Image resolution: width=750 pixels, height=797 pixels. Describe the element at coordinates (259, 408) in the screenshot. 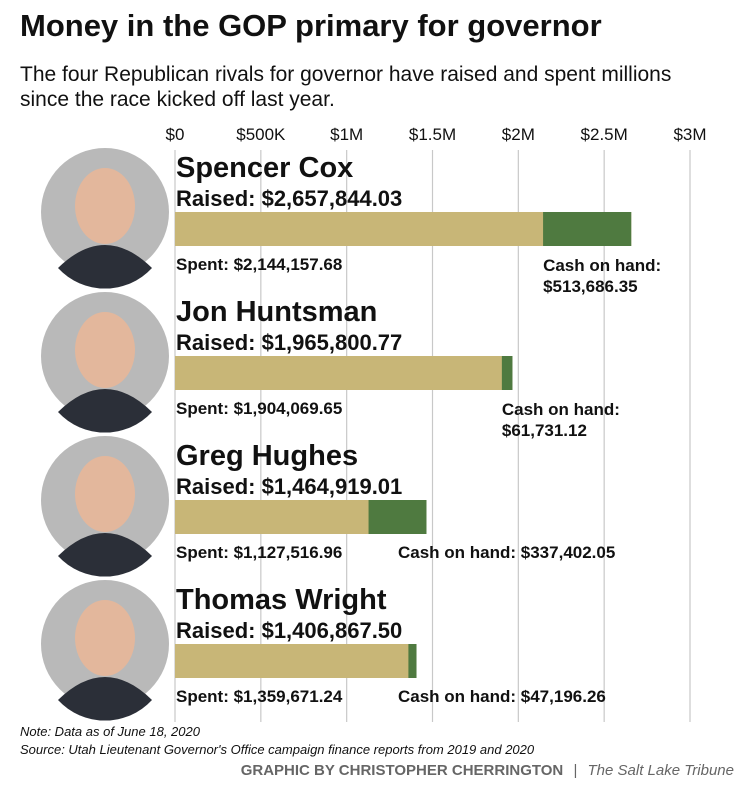

I see `value-label: Spent: $1,904,069.65` at that location.